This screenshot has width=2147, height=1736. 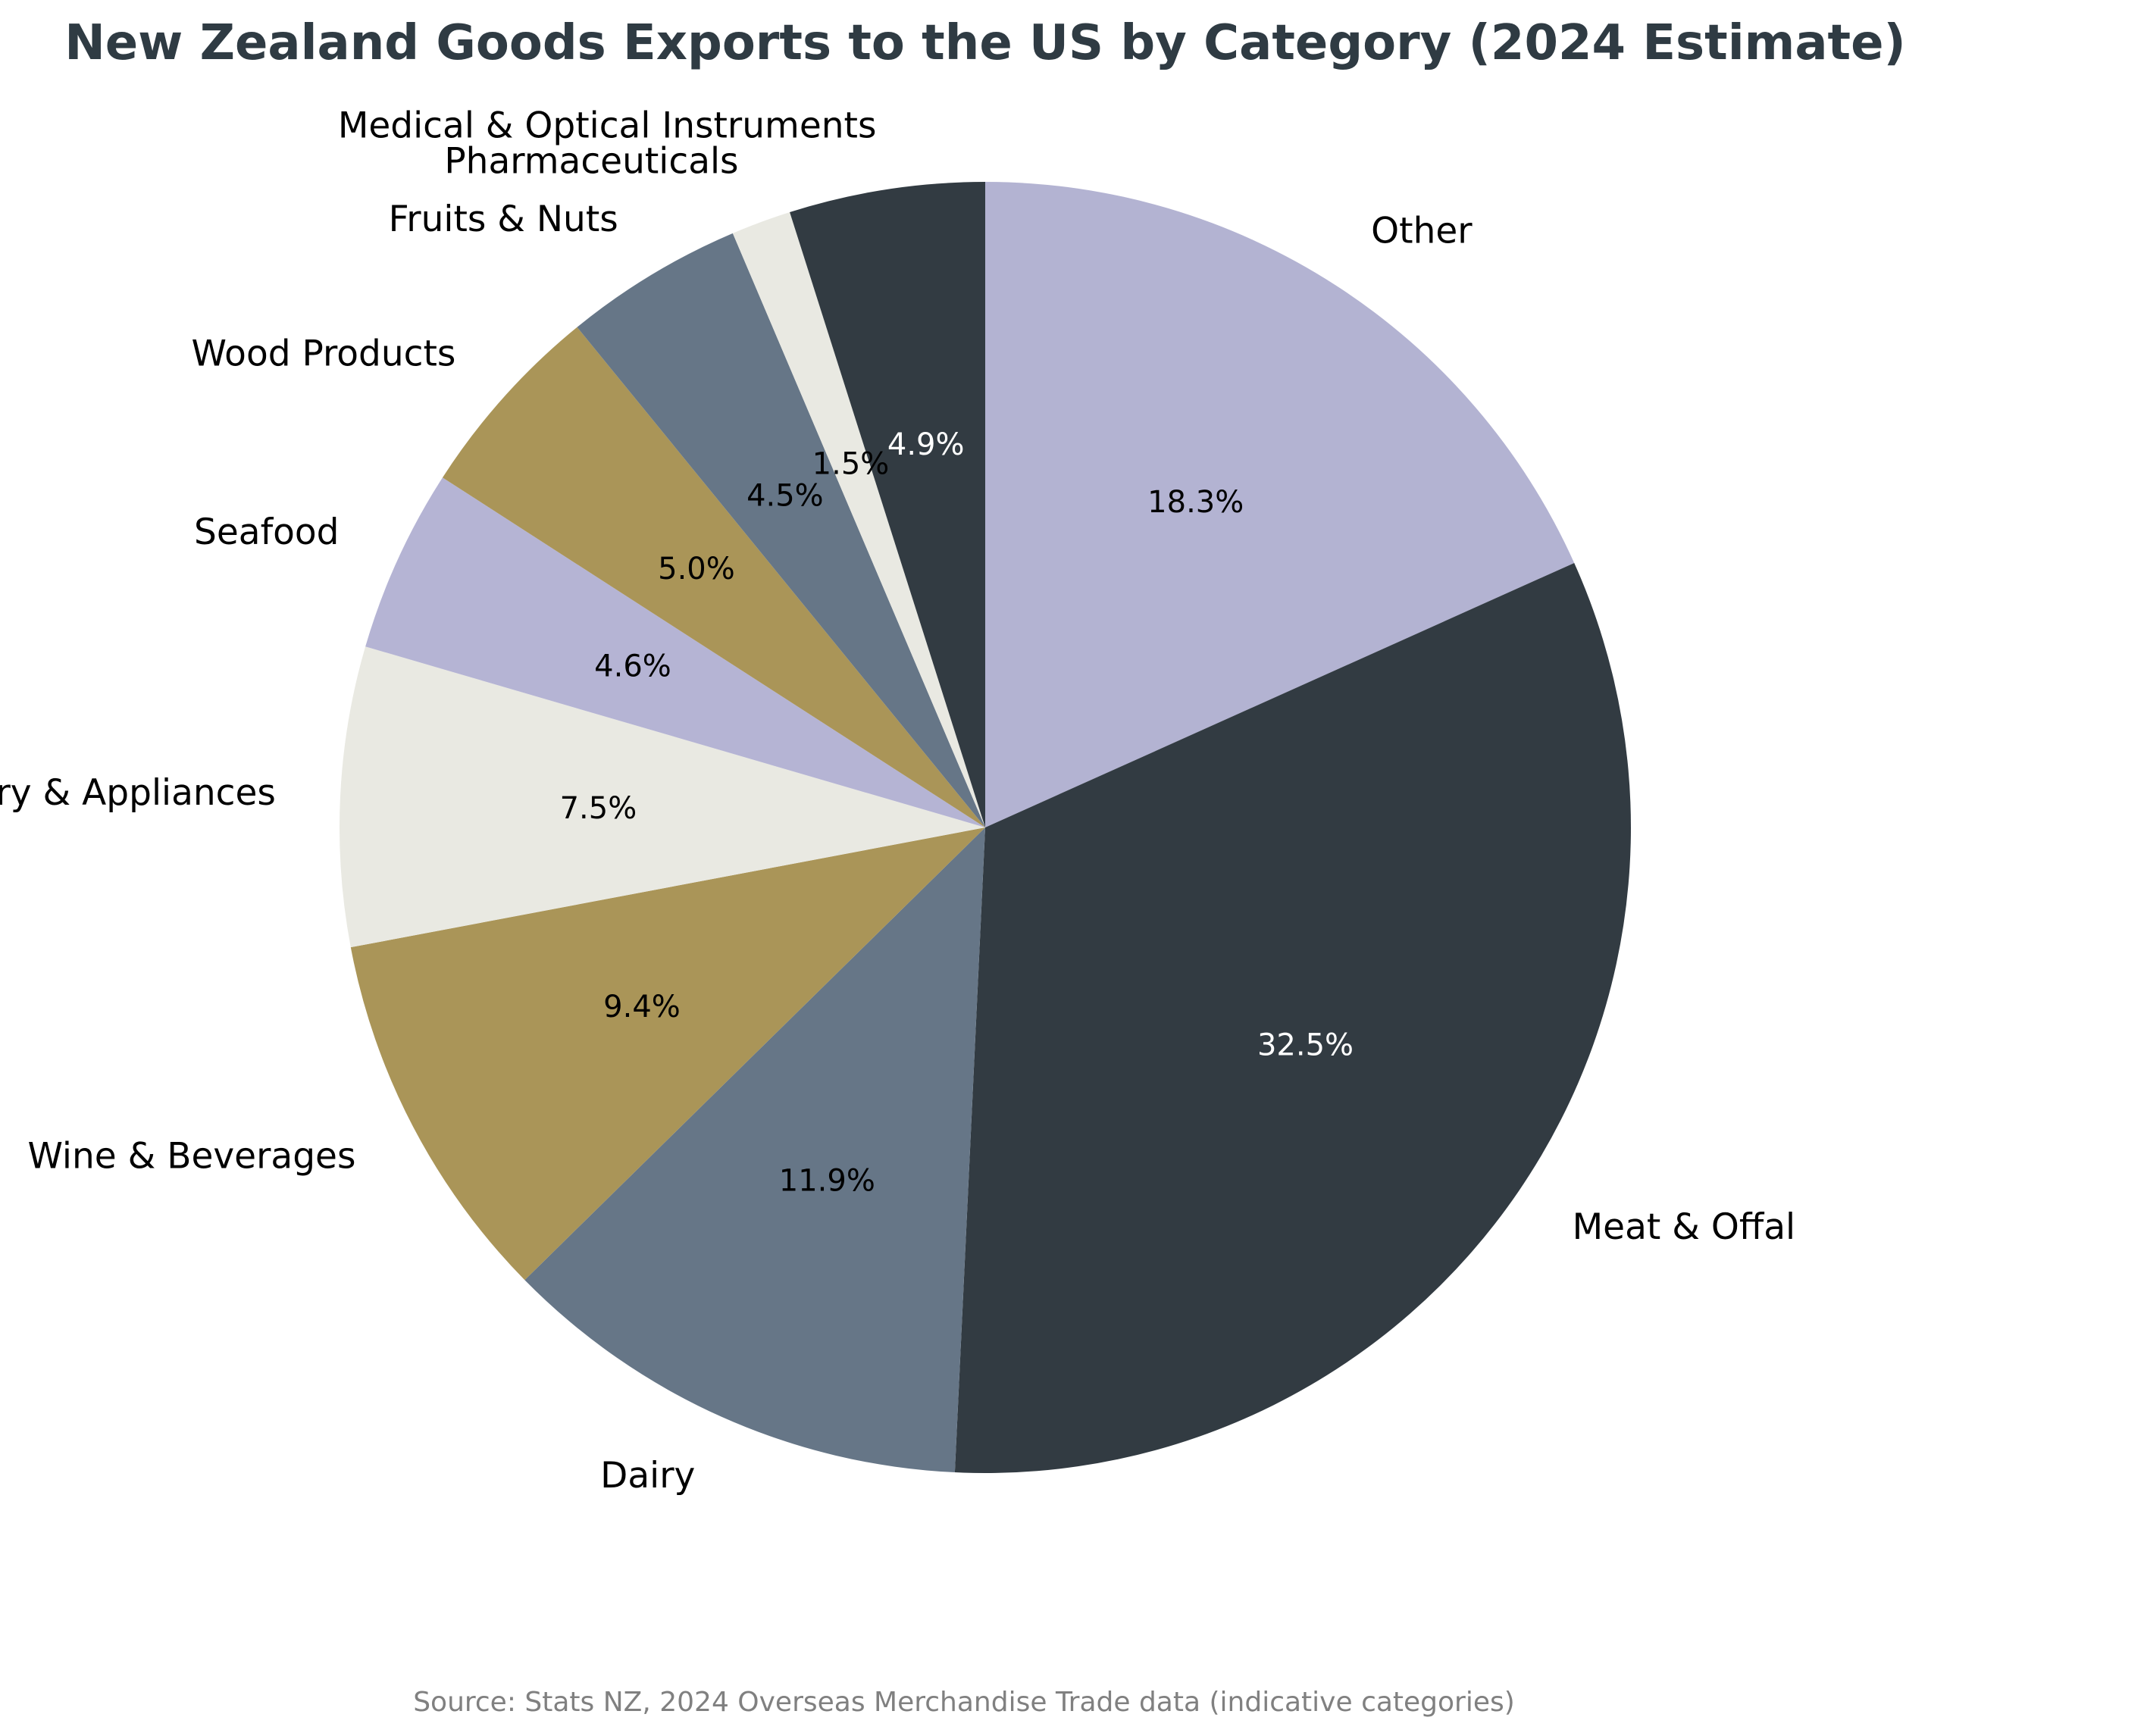 What do you see at coordinates (504, 219) in the screenshot?
I see `category-label-fruits-and-nuts: Fruits & Nuts` at bounding box center [504, 219].